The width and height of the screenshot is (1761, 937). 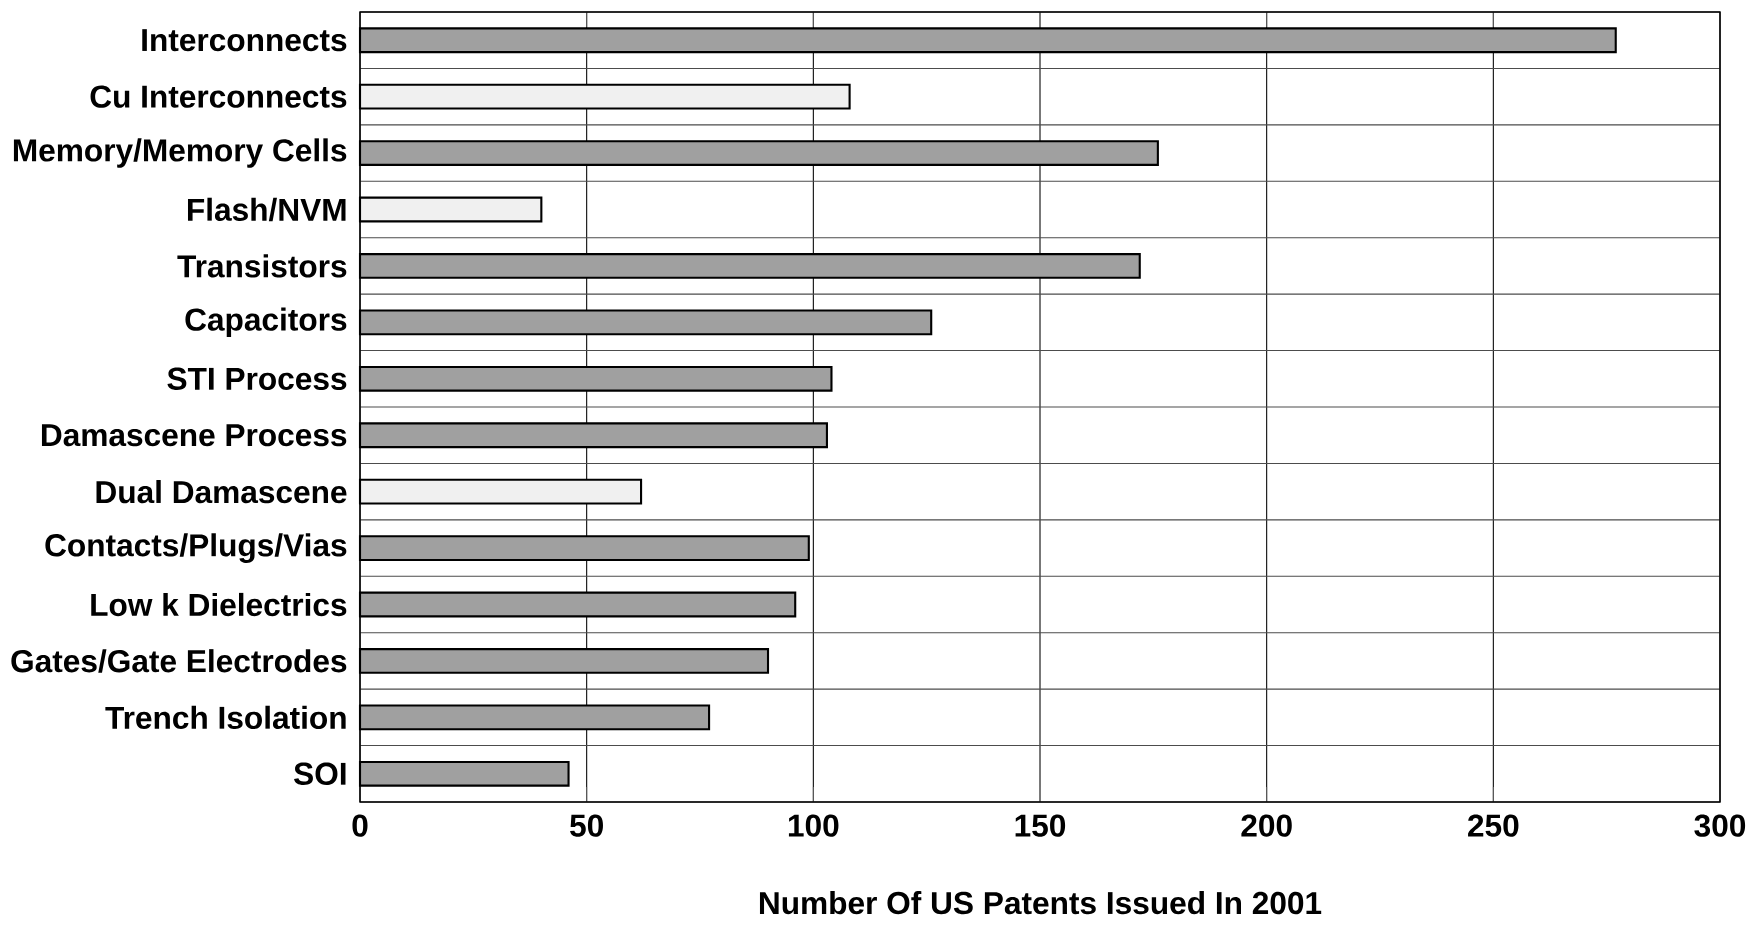 What do you see at coordinates (194, 435) in the screenshot?
I see `y-tick-label: Damascene Process` at bounding box center [194, 435].